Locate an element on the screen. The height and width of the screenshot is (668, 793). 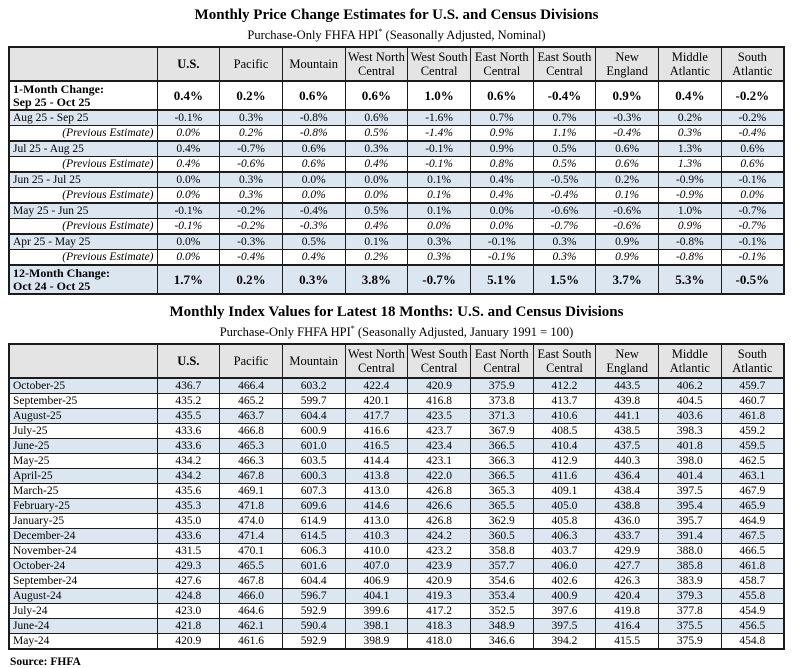
value-cell: 466.3 is located at coordinates (251, 461).